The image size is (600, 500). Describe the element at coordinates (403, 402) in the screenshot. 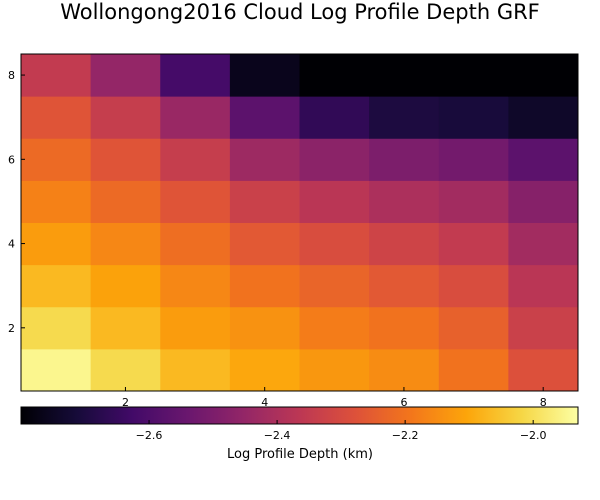

I see `x-tick-label: 6` at that location.